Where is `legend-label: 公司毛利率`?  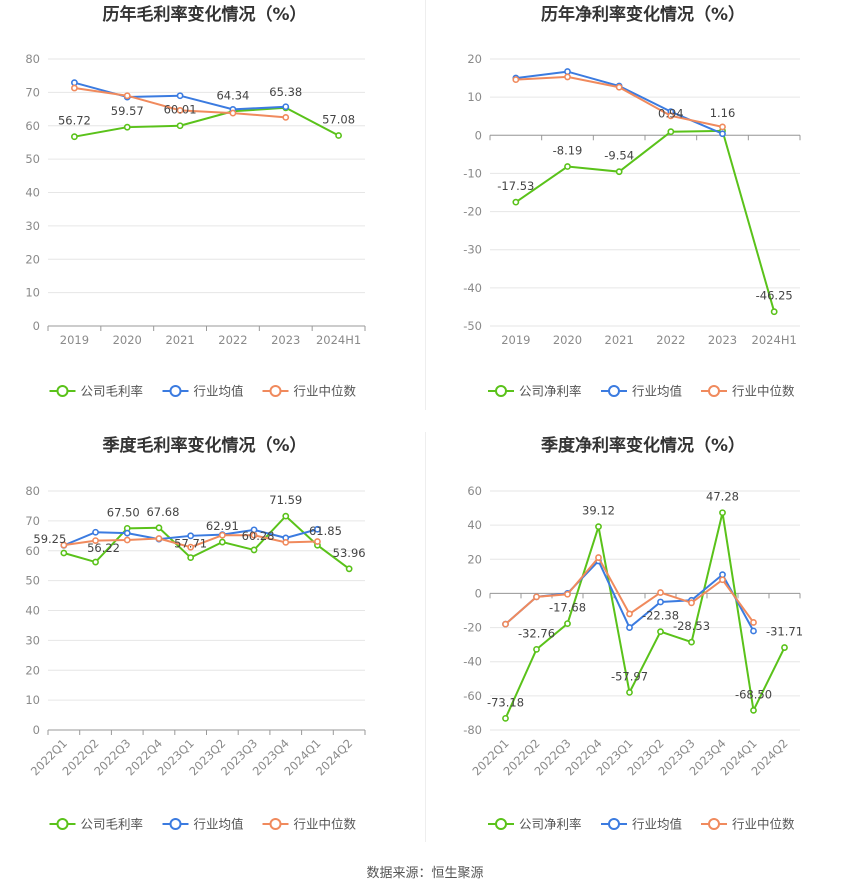 legend-label: 公司毛利率 is located at coordinates (112, 824).